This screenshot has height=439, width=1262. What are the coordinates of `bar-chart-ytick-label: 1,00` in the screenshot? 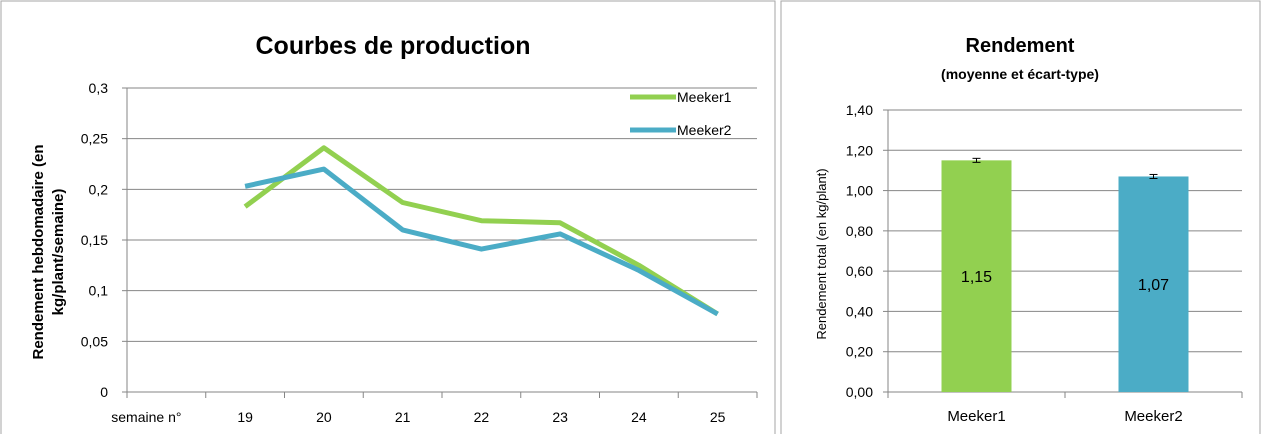 It's located at (859, 191).